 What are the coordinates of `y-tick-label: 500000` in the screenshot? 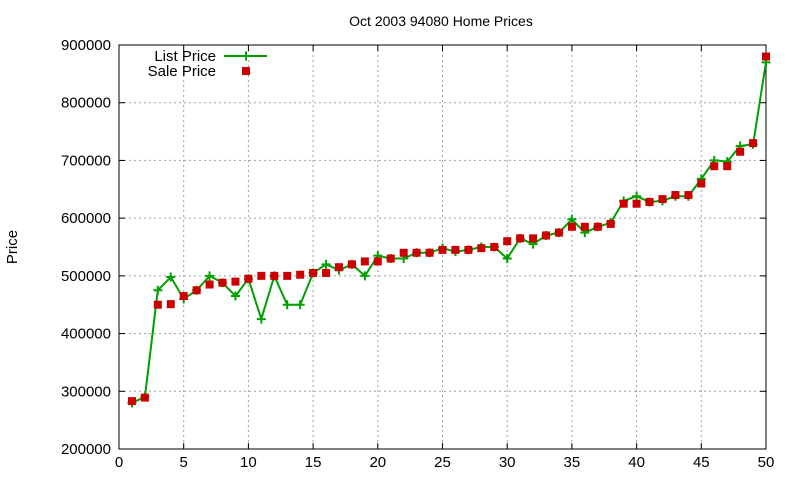 It's located at (86, 276).